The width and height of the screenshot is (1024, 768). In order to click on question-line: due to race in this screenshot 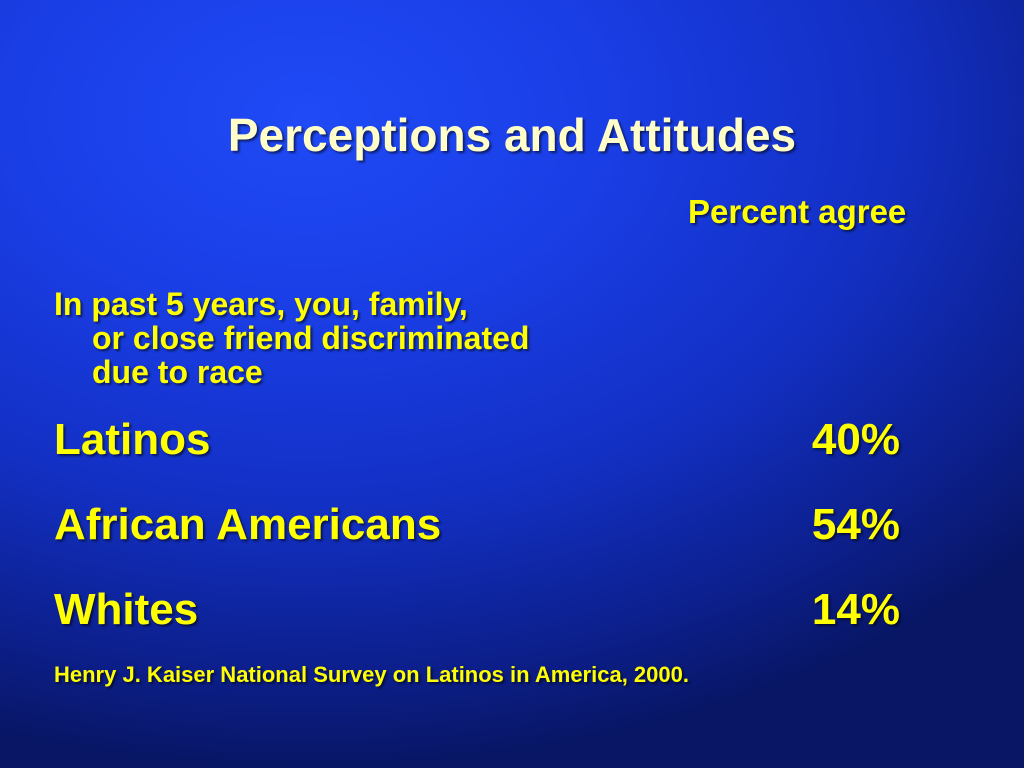, I will do `click(177, 372)`.